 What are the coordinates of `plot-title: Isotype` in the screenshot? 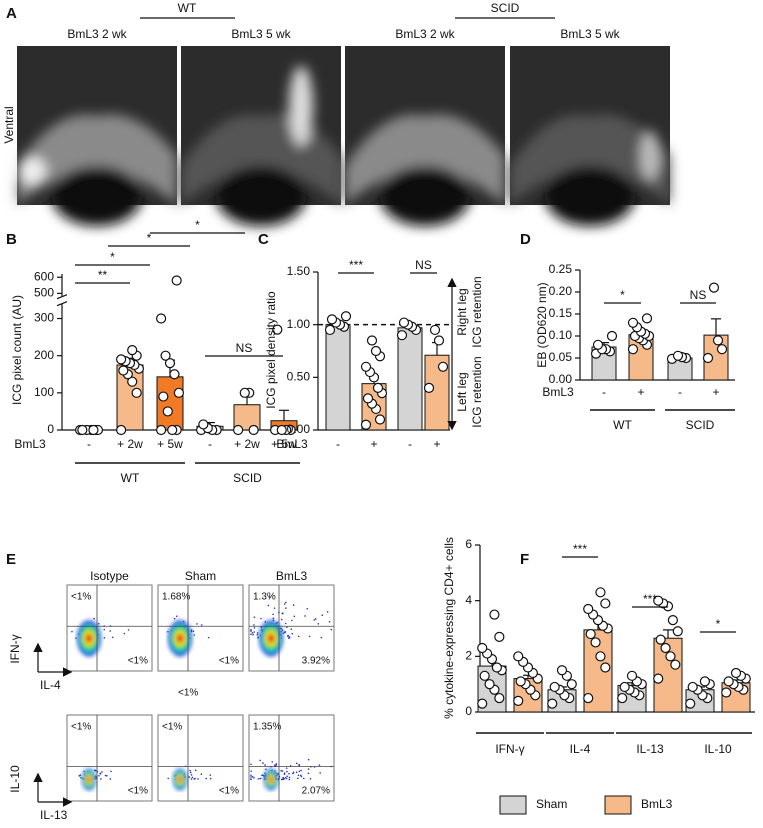 It's located at (109, 576).